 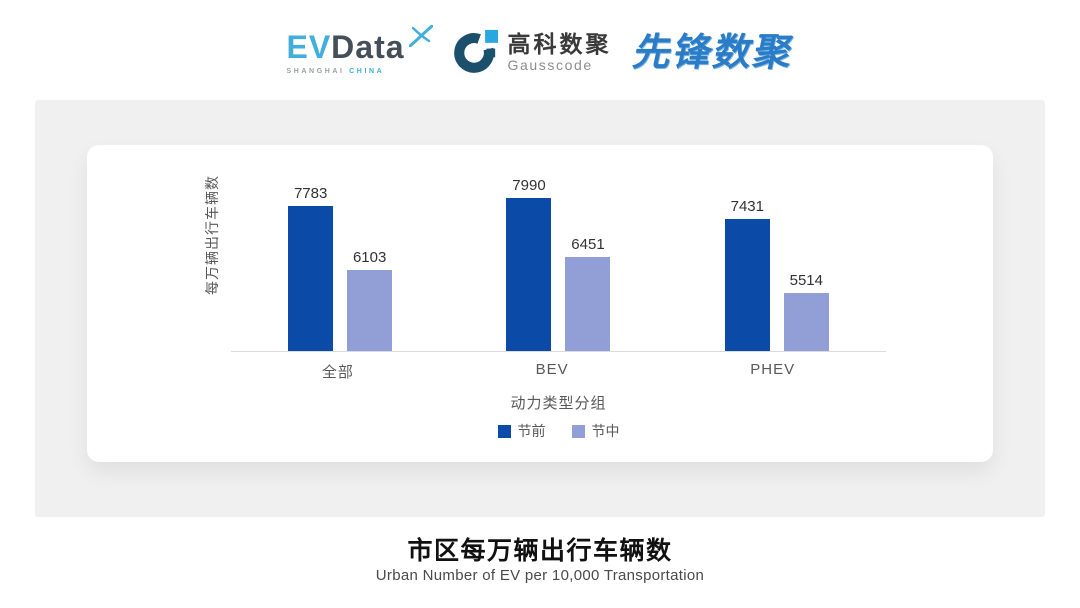 I want to click on bar-value-label: 7990, so click(x=529, y=185).